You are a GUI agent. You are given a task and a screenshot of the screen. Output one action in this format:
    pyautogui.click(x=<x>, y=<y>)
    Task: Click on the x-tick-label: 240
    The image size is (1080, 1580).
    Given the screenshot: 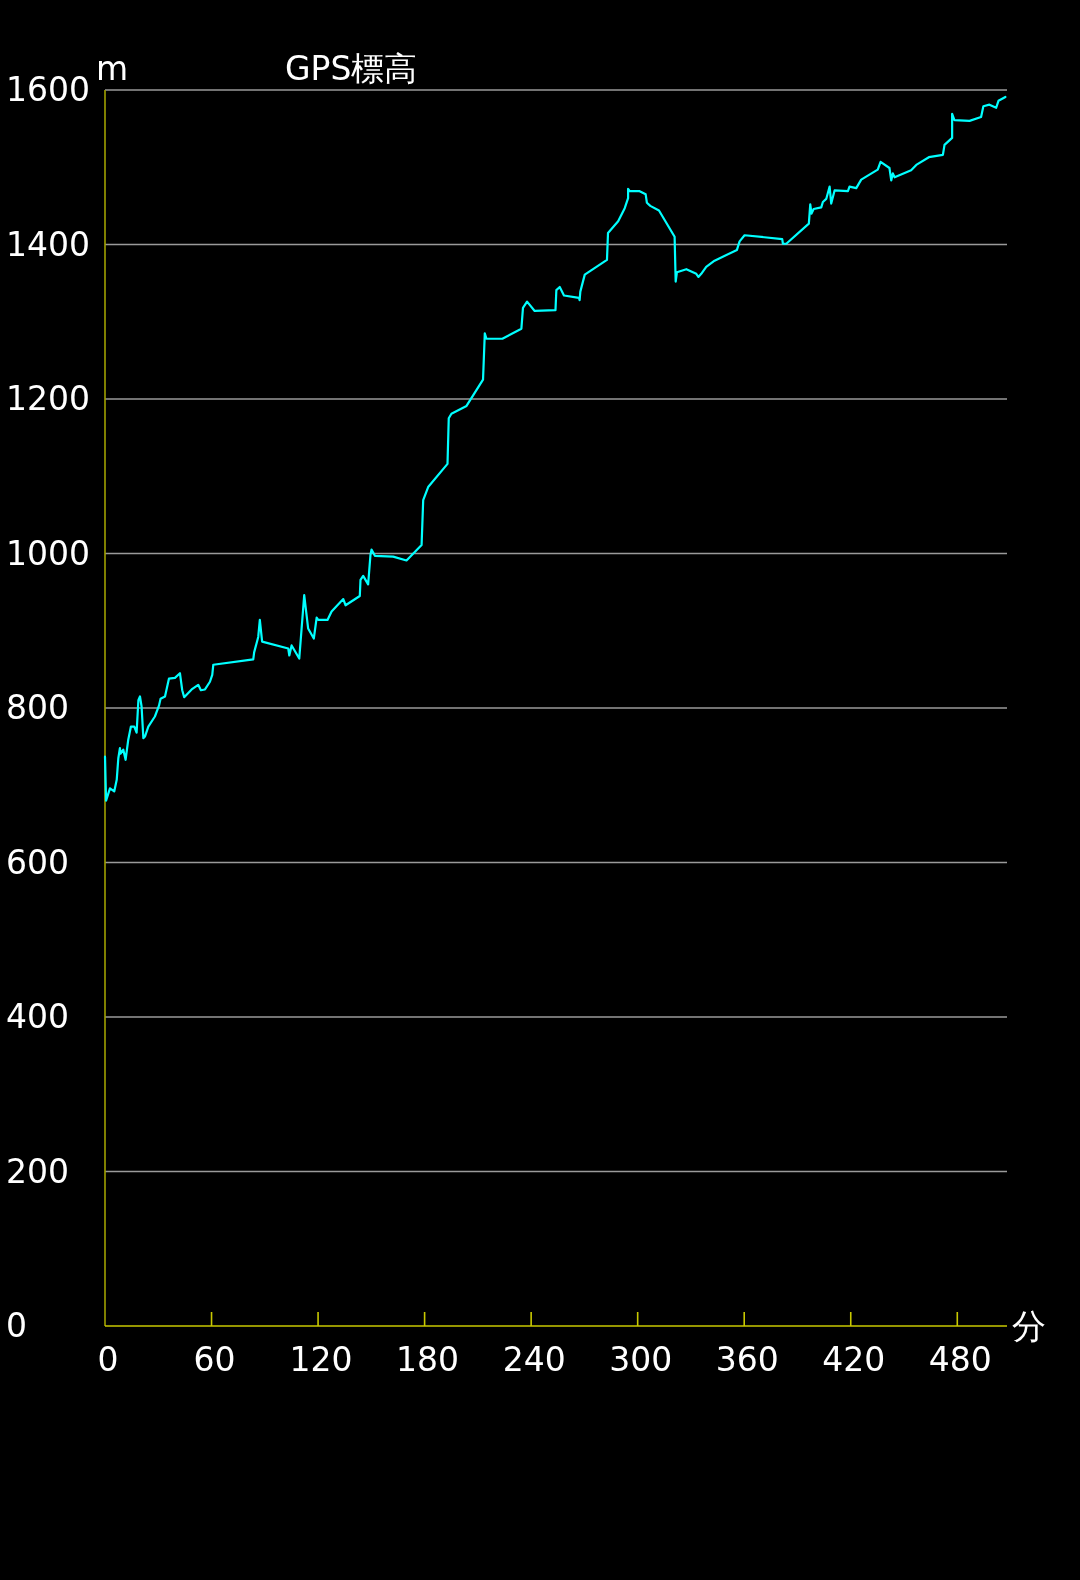 What is the action you would take?
    pyautogui.click(x=534, y=1359)
    